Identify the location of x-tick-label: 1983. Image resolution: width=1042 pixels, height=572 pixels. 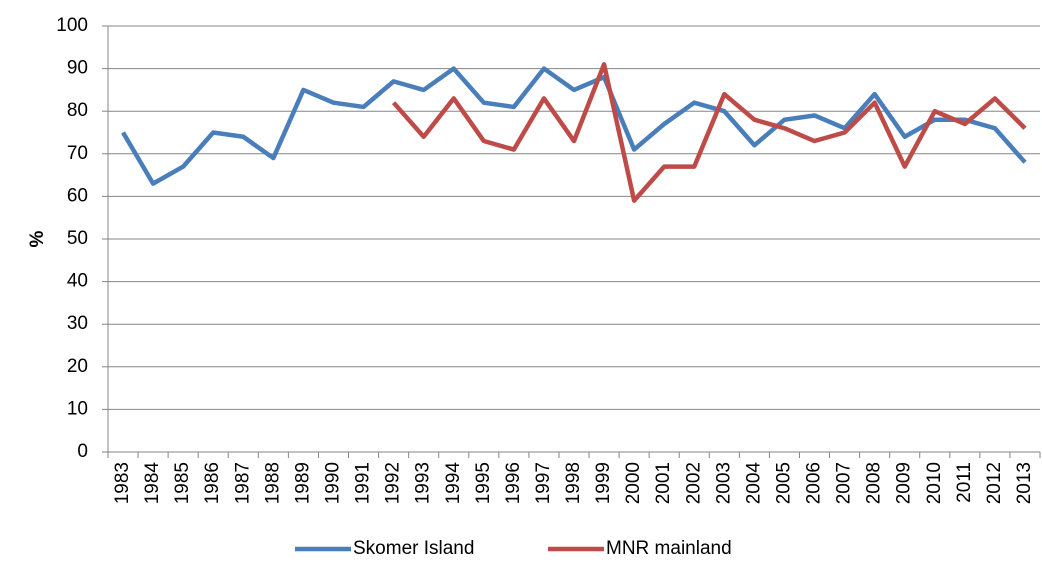
(122, 483).